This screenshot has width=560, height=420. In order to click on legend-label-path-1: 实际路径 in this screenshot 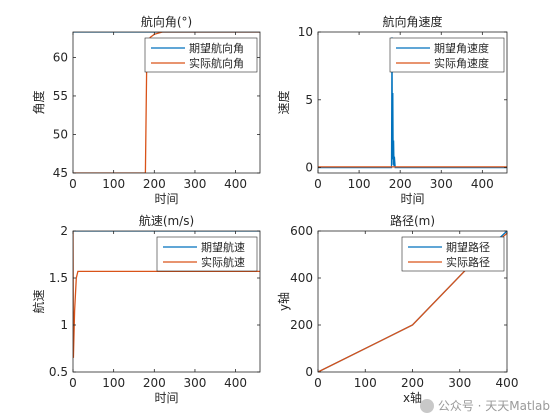, I will do `click(468, 262)`.